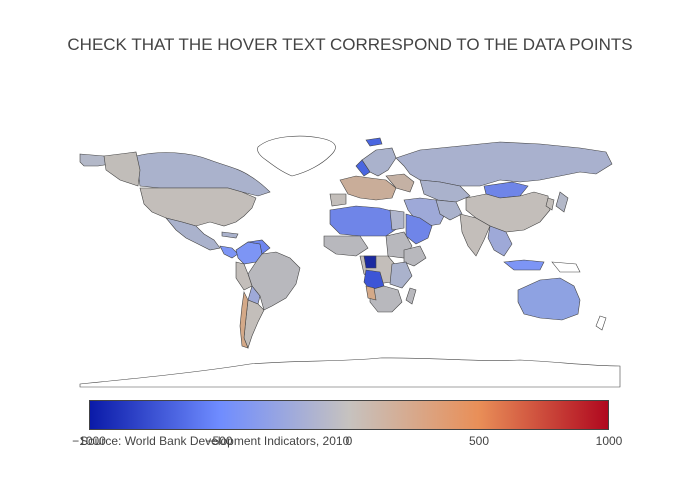 Image resolution: width=700 pixels, height=500 pixels. Describe the element at coordinates (229, 252) in the screenshot. I see `region-central-america` at that location.